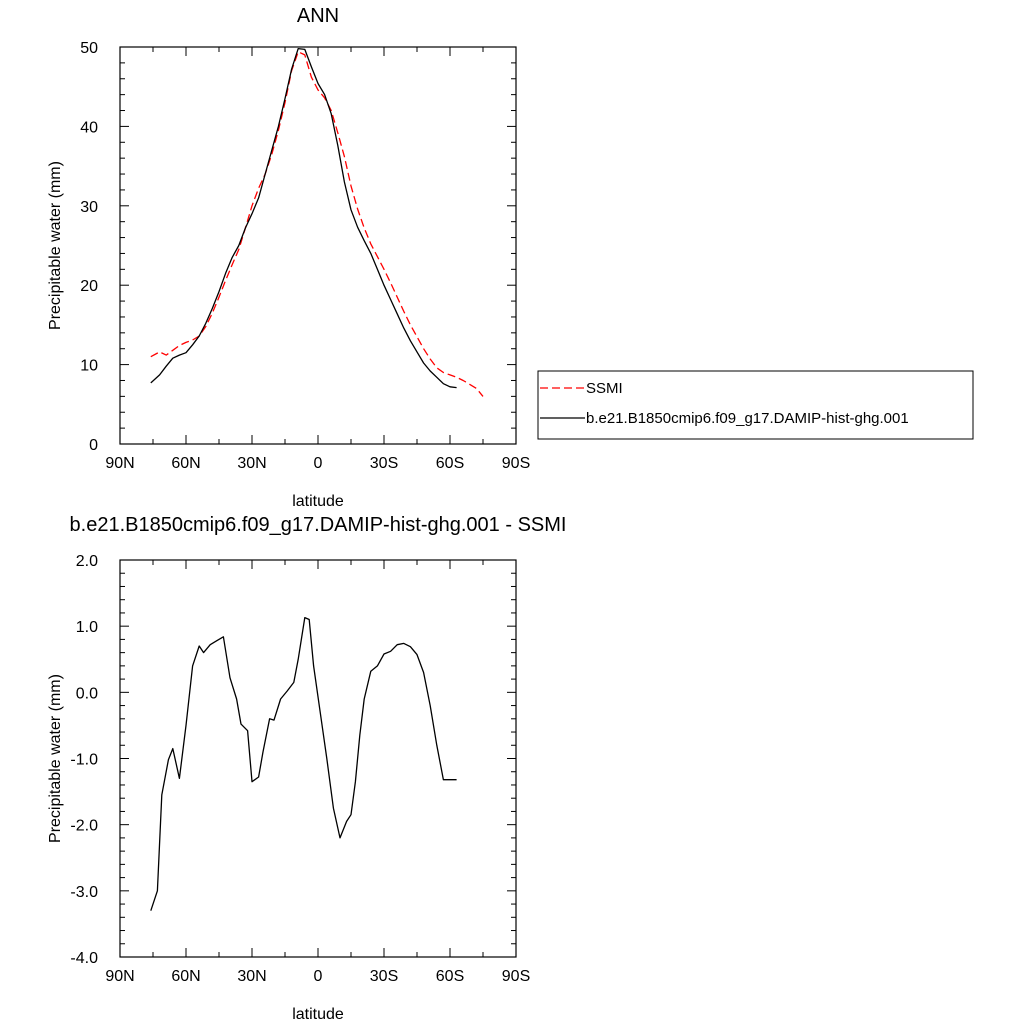  I want to click on y-tick-label: 2.0, so click(87, 561).